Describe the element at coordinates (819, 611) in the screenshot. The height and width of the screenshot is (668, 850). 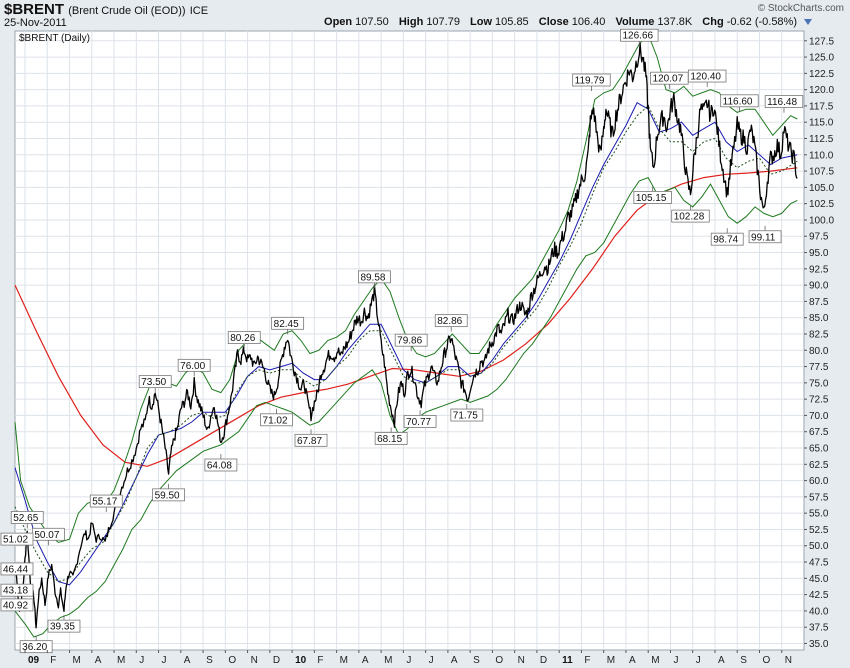
I see `y-tick-label: 40.0` at that location.